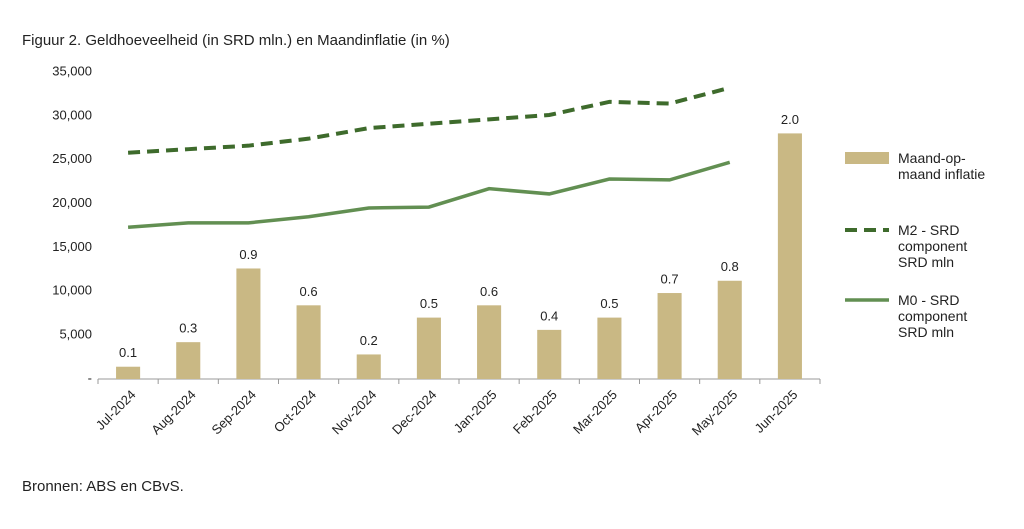 This screenshot has height=529, width=1024. I want to click on x-tick-label: Apr-2025, so click(656, 411).